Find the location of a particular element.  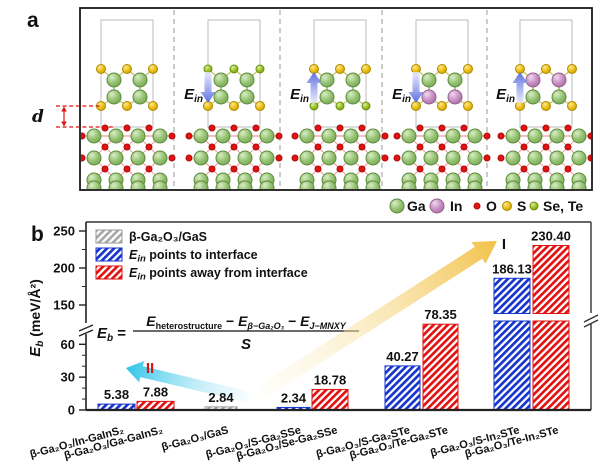

structure-GaInS2-field-up: Ein is located at coordinates (543, 104).